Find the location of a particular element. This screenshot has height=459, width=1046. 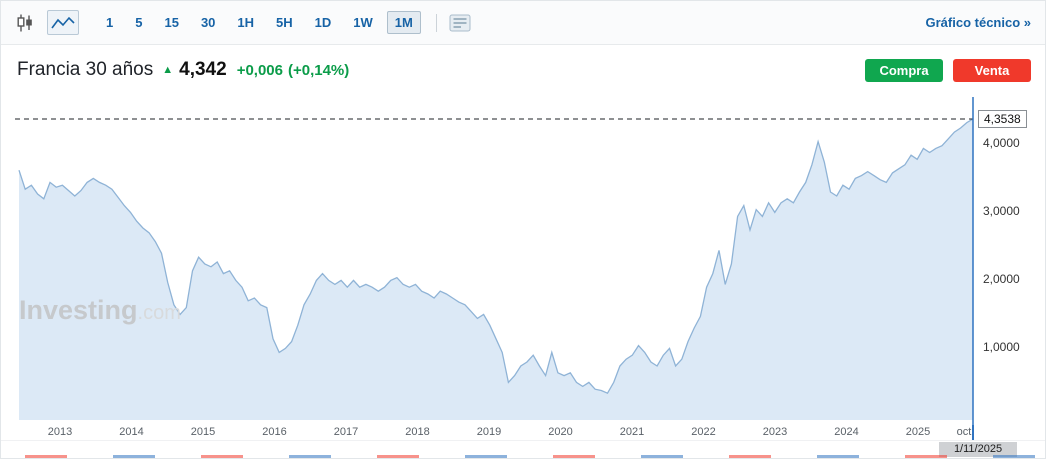

x-axis-label: 2025 is located at coordinates (918, 432).